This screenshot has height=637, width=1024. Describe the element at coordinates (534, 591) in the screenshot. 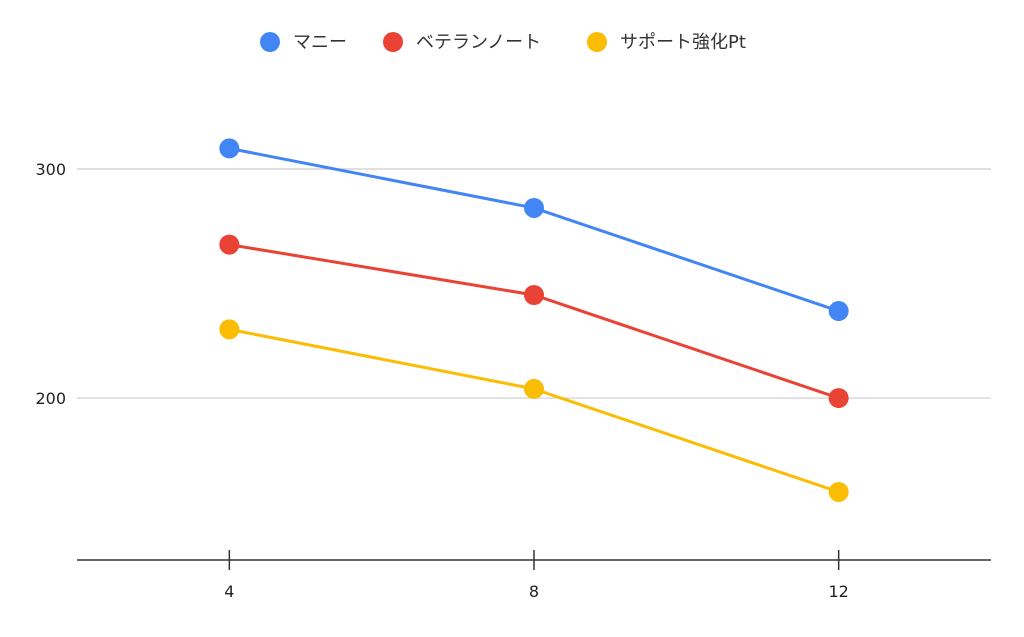

I see `x-tick-label: 8` at that location.